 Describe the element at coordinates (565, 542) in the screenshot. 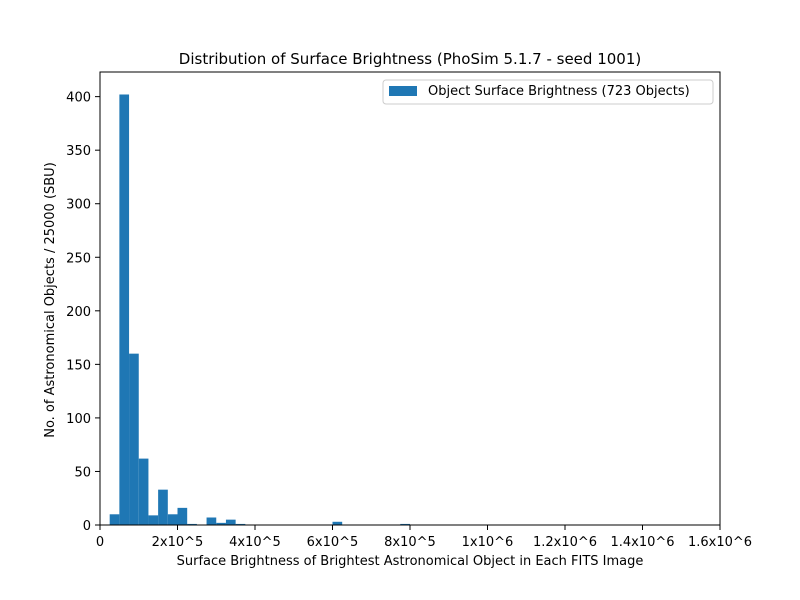

I see `x-tick-label: 1.2x10^6` at that location.